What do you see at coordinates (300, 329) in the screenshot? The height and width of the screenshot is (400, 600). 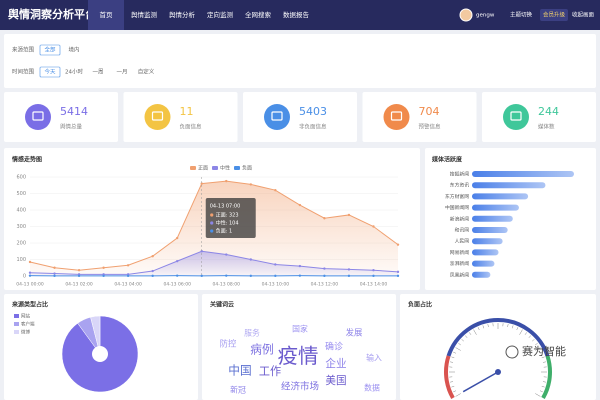 I see `word: 国家` at bounding box center [300, 329].